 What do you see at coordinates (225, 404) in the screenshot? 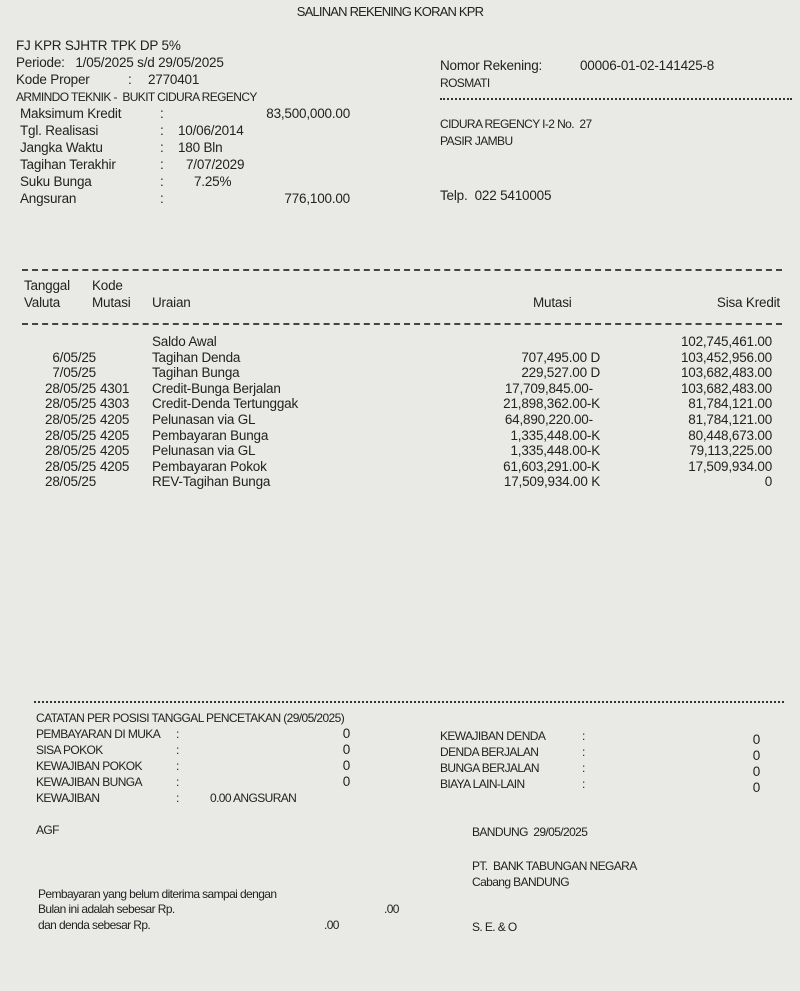
I see `row-uraian: Credit-Denda Tertunggak` at bounding box center [225, 404].